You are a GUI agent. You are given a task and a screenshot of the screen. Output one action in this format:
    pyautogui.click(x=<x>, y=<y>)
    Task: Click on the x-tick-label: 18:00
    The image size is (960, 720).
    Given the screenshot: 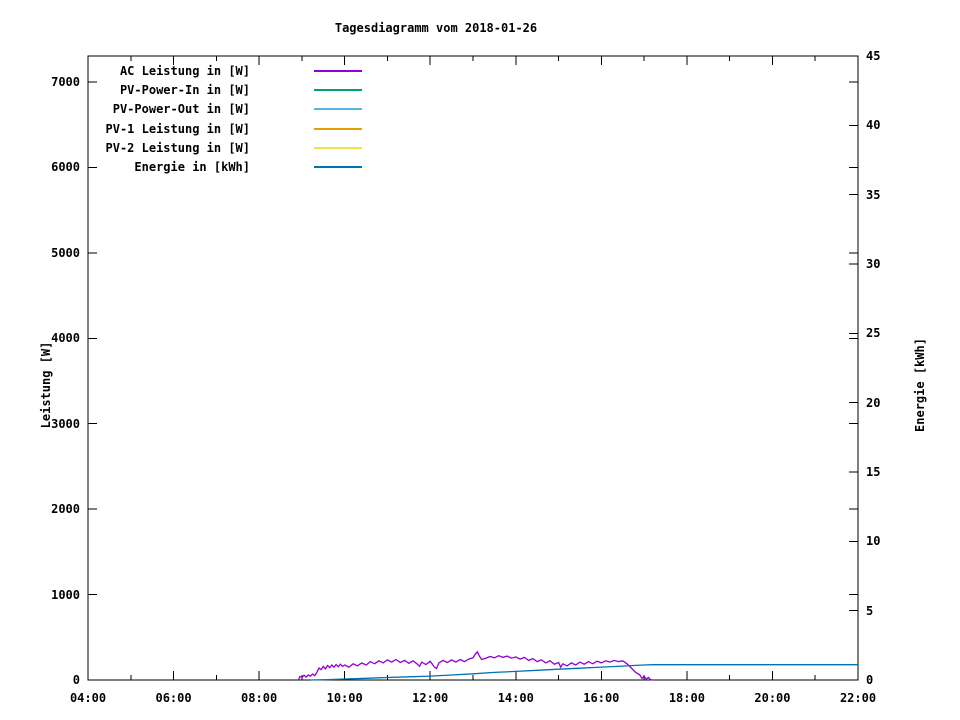 What is the action you would take?
    pyautogui.click(x=686, y=698)
    